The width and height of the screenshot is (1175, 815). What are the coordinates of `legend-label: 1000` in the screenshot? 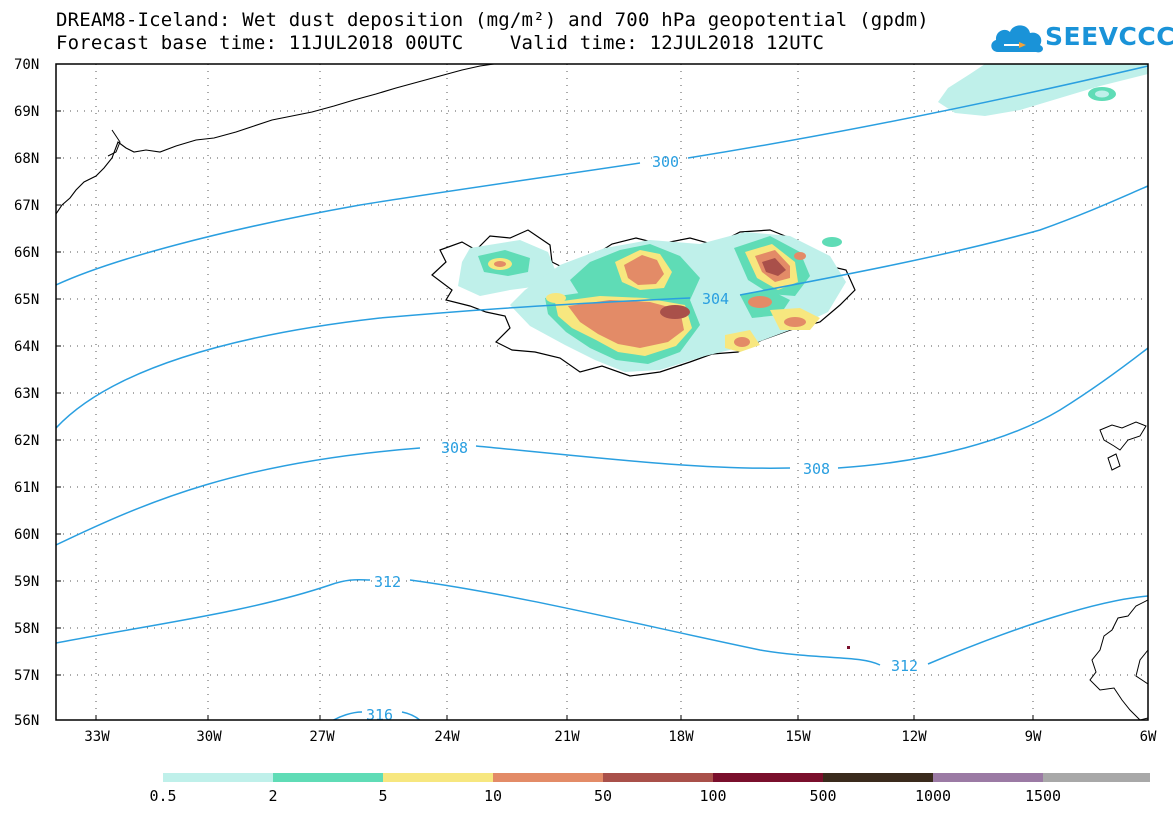 It's located at (933, 796).